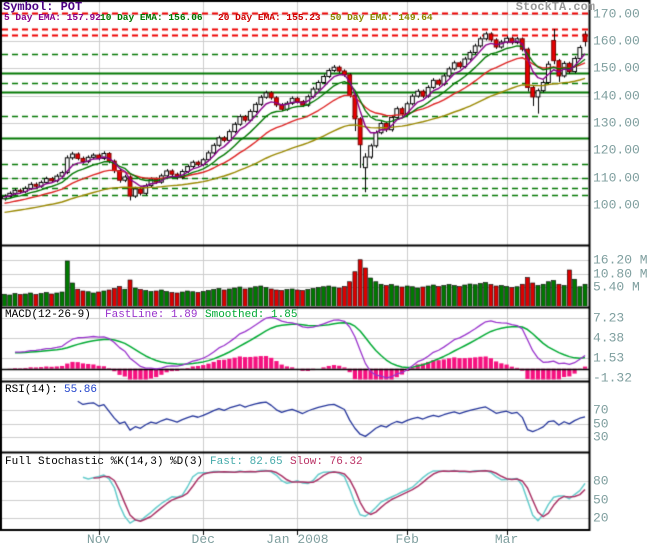  Describe the element at coordinates (251, 315) in the screenshot. I see `macd-smoothed-value: Smoothed: 1.85` at that location.